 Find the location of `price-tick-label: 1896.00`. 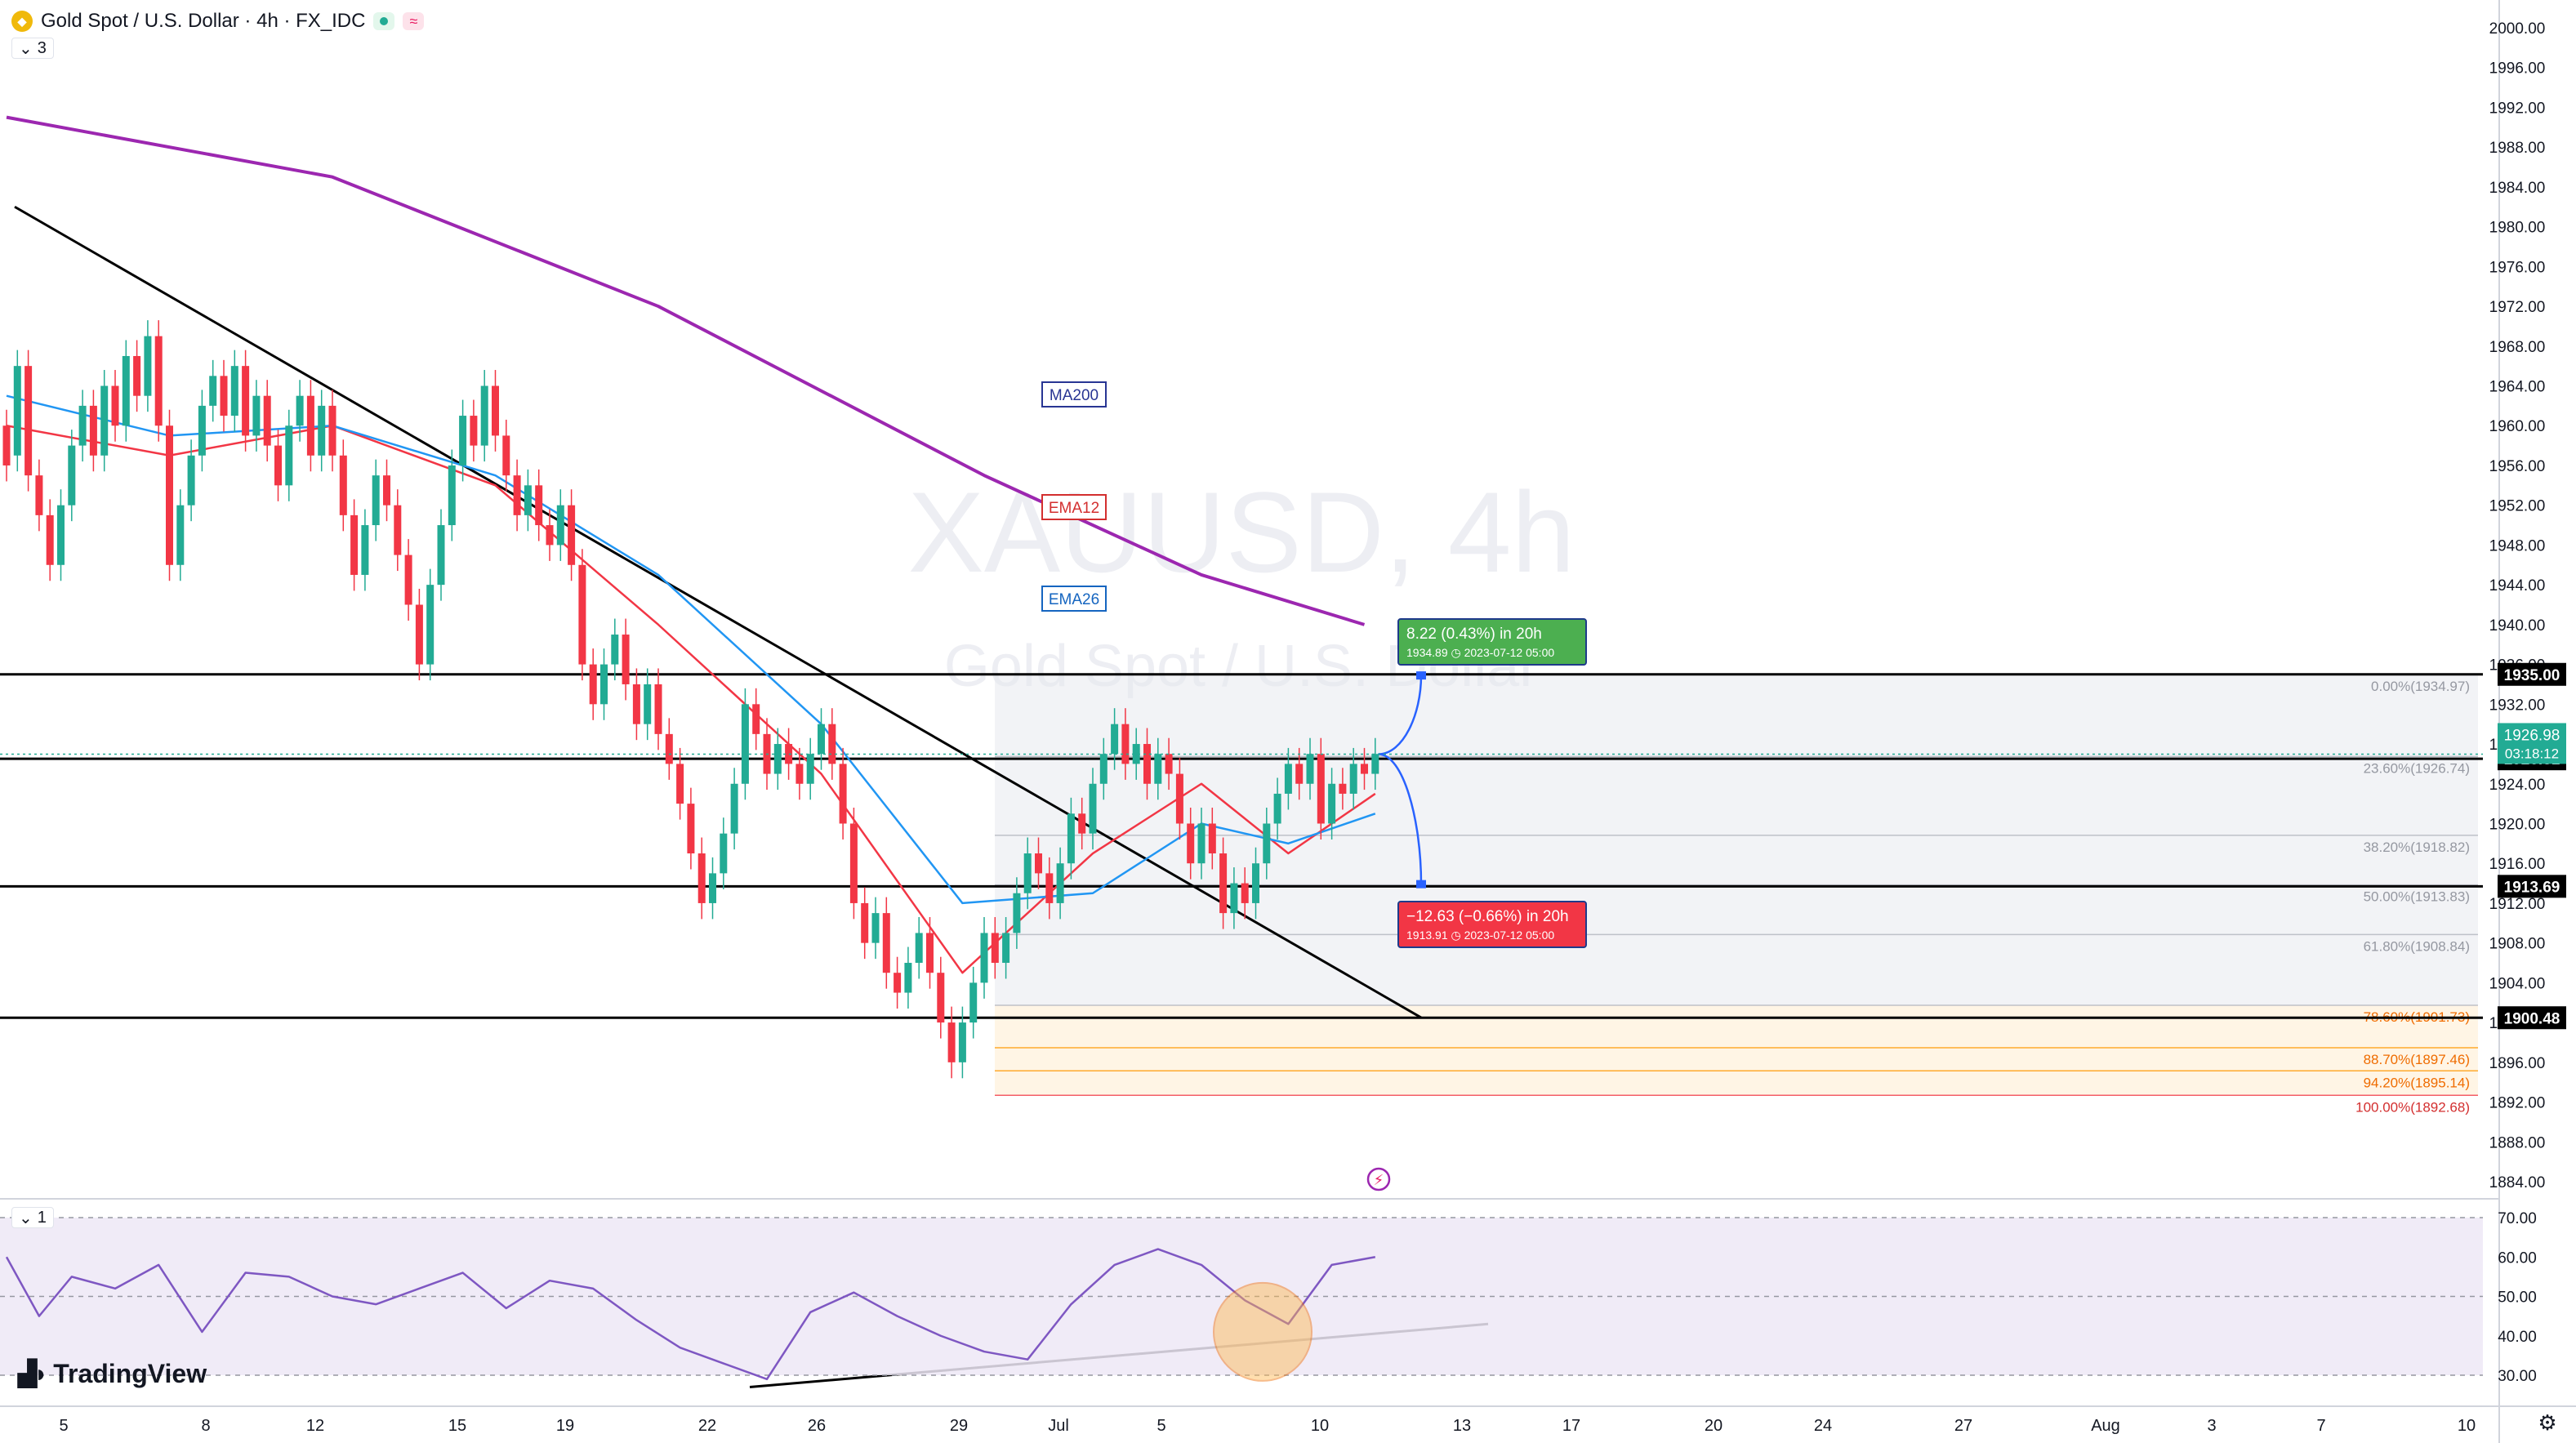

price-tick-label: 1896.00 is located at coordinates (2517, 1064).